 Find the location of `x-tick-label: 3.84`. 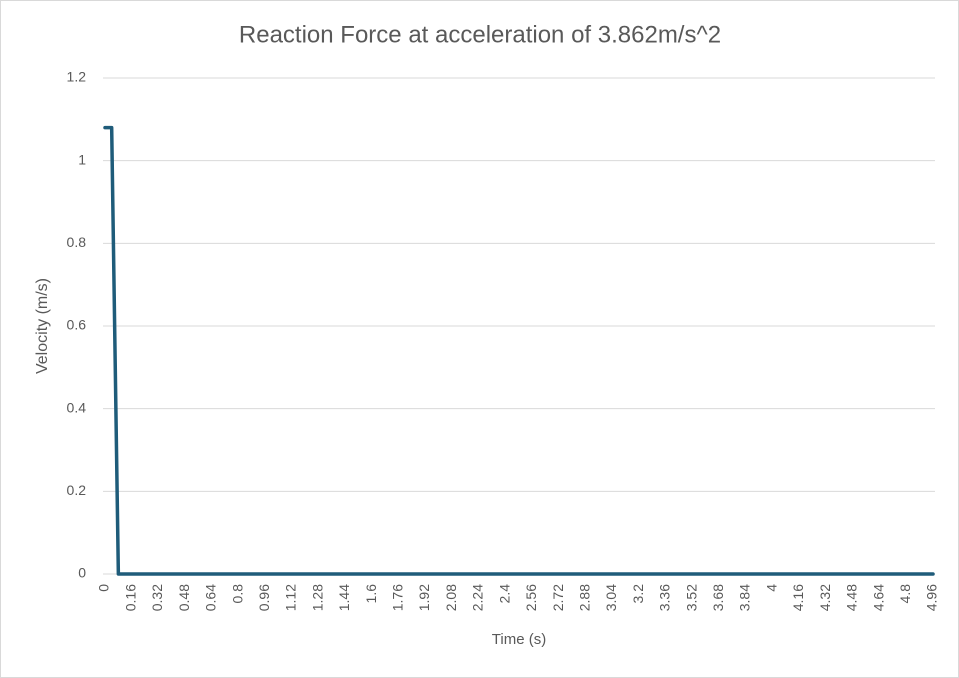

x-tick-label: 3.84 is located at coordinates (745, 597).